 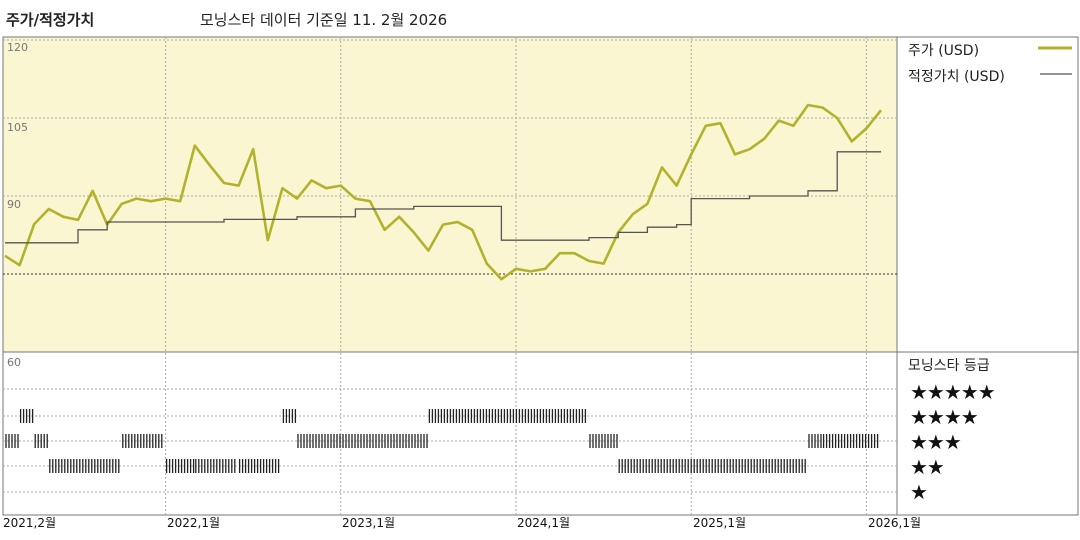 I want to click on y-tick-label: 120, so click(x=17, y=47).